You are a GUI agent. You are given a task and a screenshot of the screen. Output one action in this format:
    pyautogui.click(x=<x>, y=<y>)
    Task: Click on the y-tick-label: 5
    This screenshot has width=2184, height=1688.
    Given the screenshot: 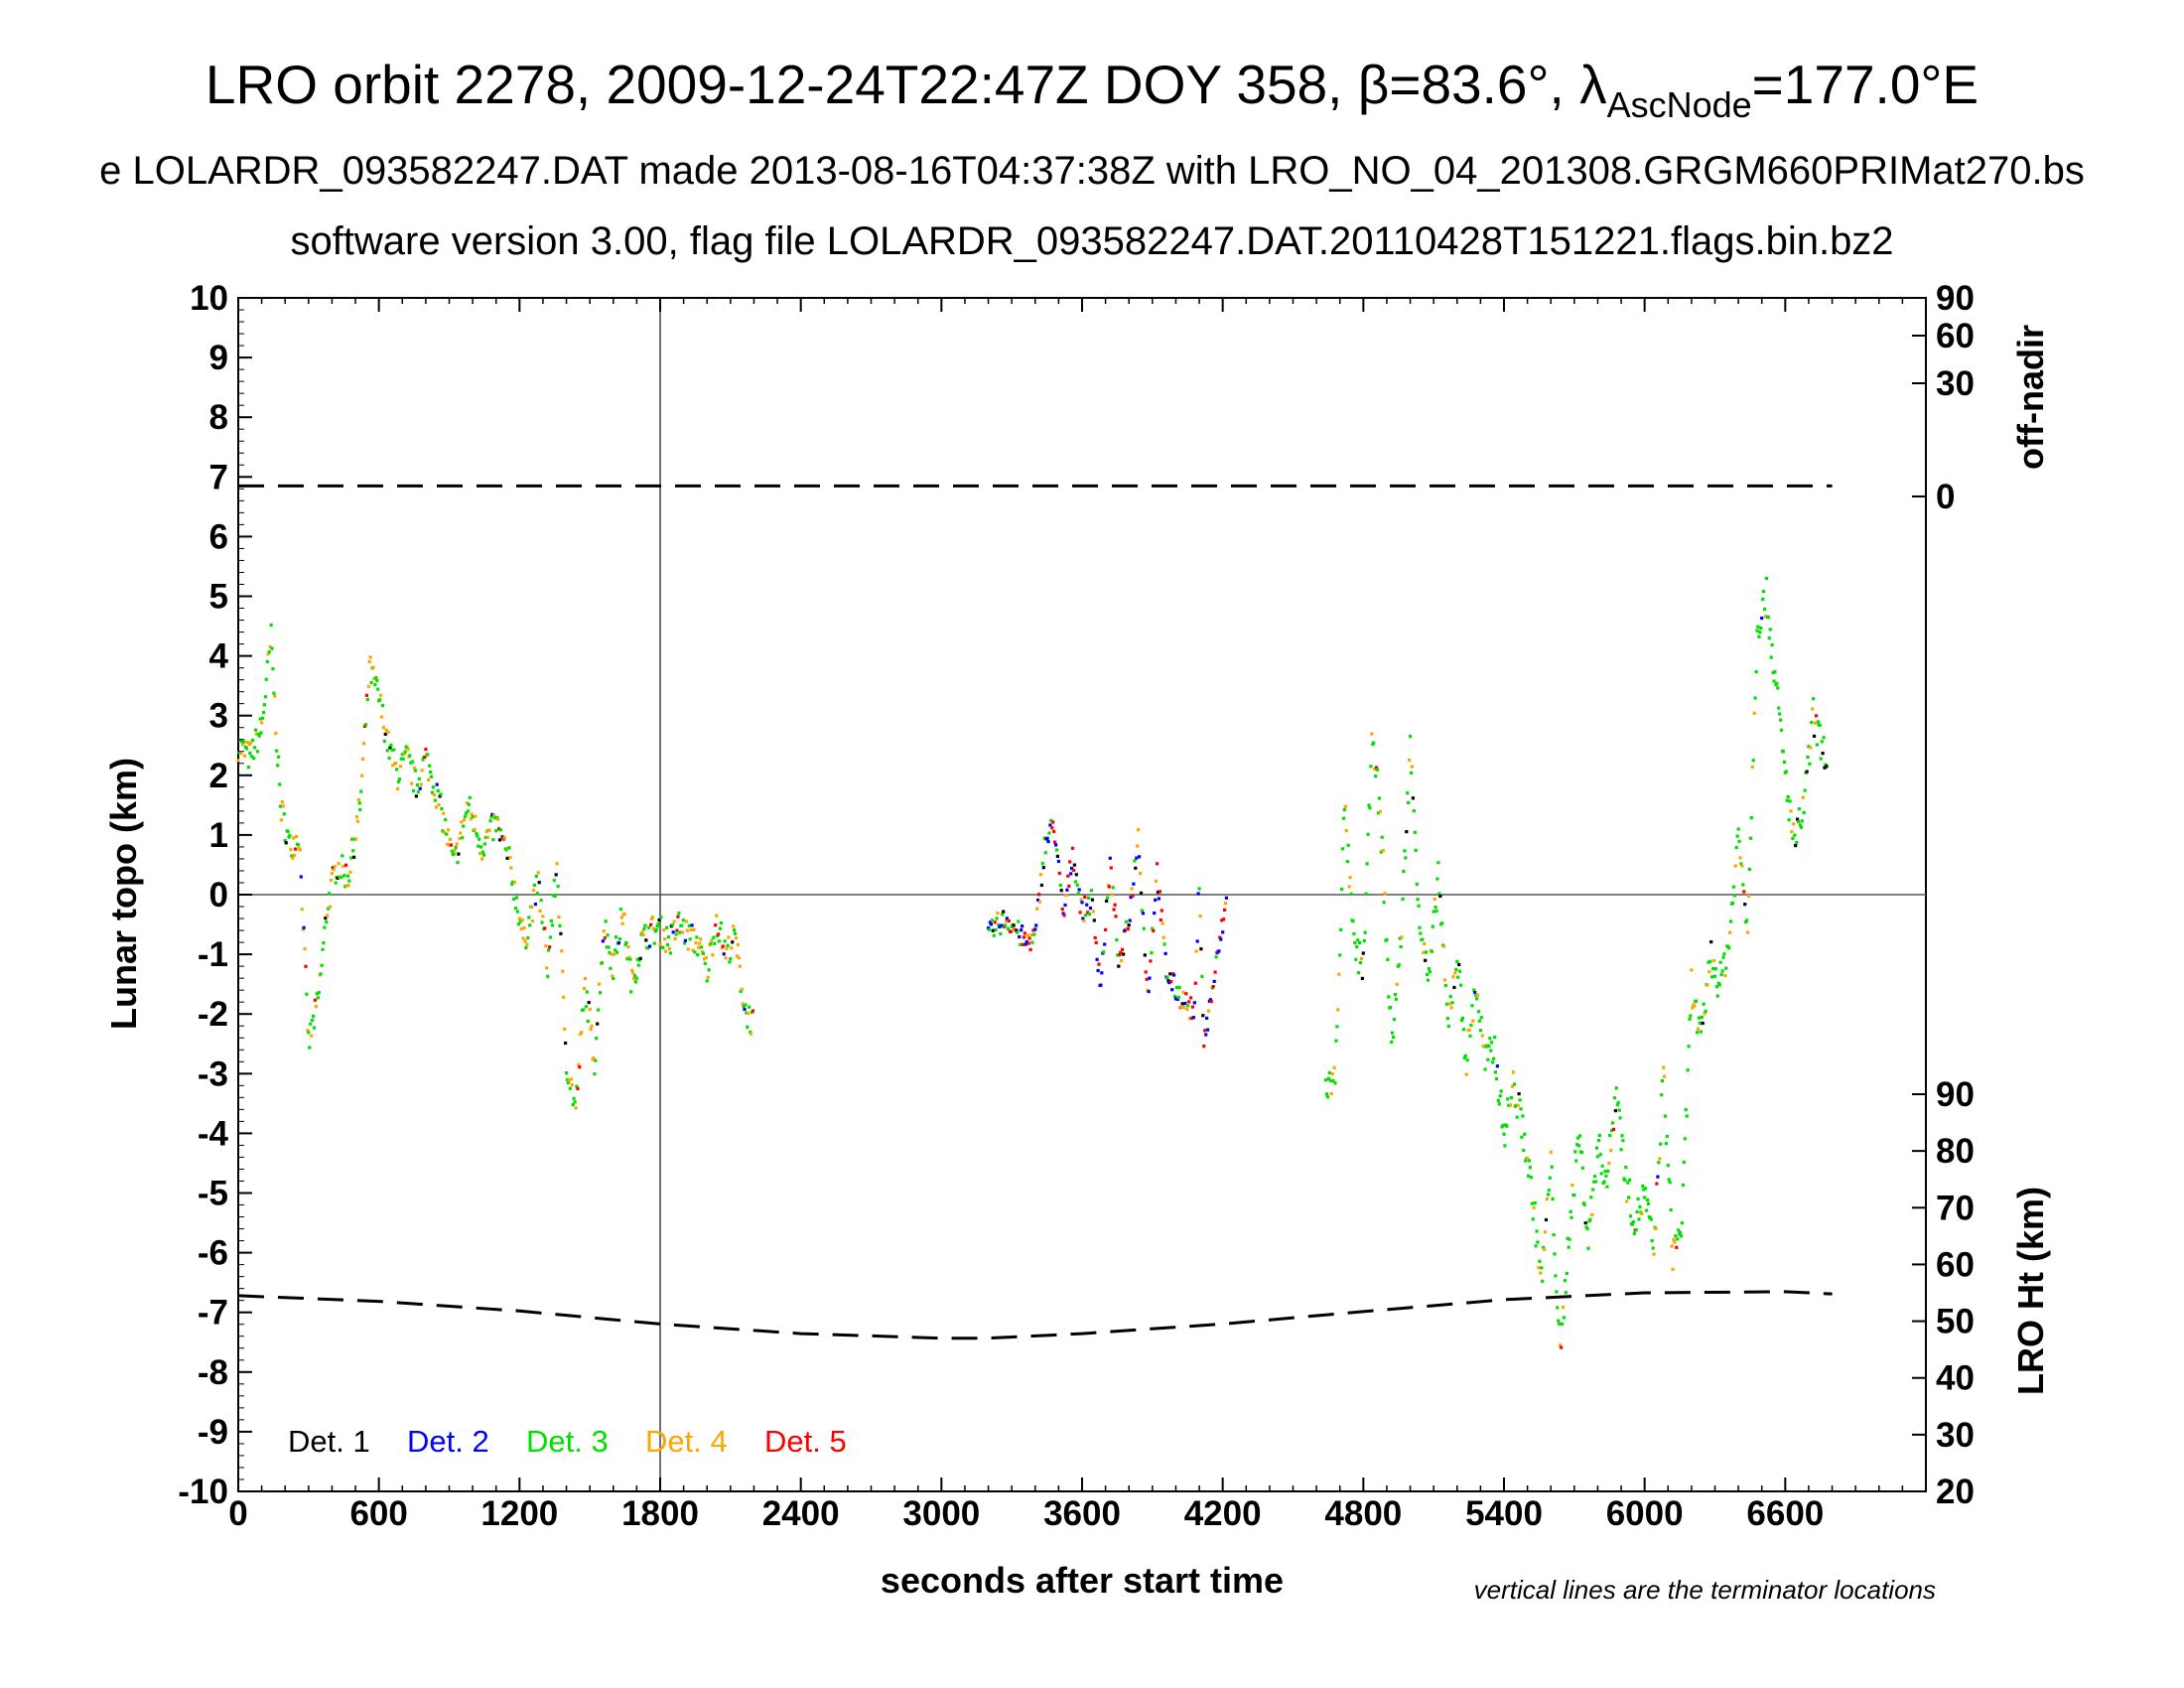 What is the action you would take?
    pyautogui.click(x=218, y=597)
    